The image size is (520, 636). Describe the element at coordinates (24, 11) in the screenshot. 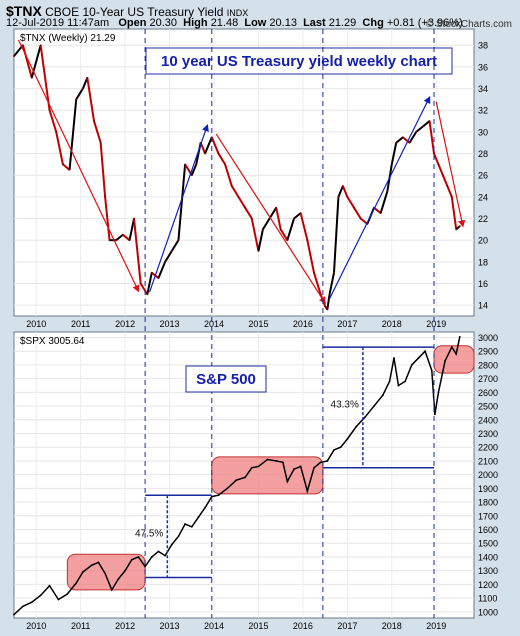

I see `symbol: $TNX` at that location.